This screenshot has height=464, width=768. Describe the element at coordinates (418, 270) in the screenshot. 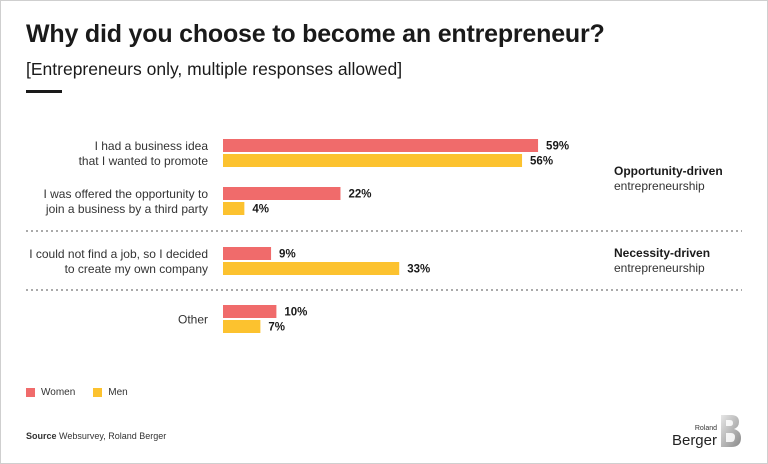

I see `bar-value-label: 33%` at that location.